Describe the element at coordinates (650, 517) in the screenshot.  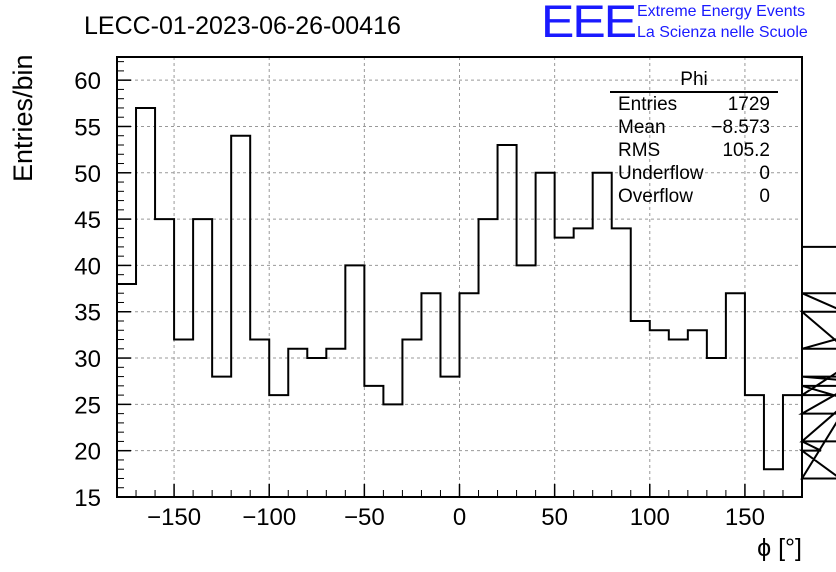
I see `x-tick-label: 100` at that location.